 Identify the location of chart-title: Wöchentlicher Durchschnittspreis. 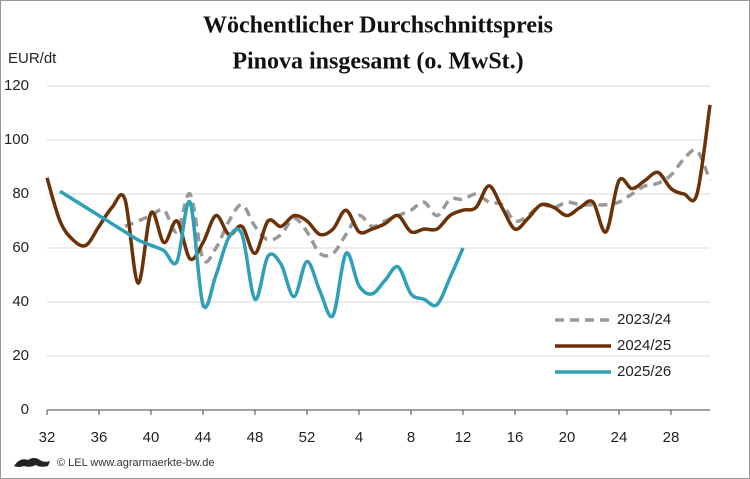
(378, 26).